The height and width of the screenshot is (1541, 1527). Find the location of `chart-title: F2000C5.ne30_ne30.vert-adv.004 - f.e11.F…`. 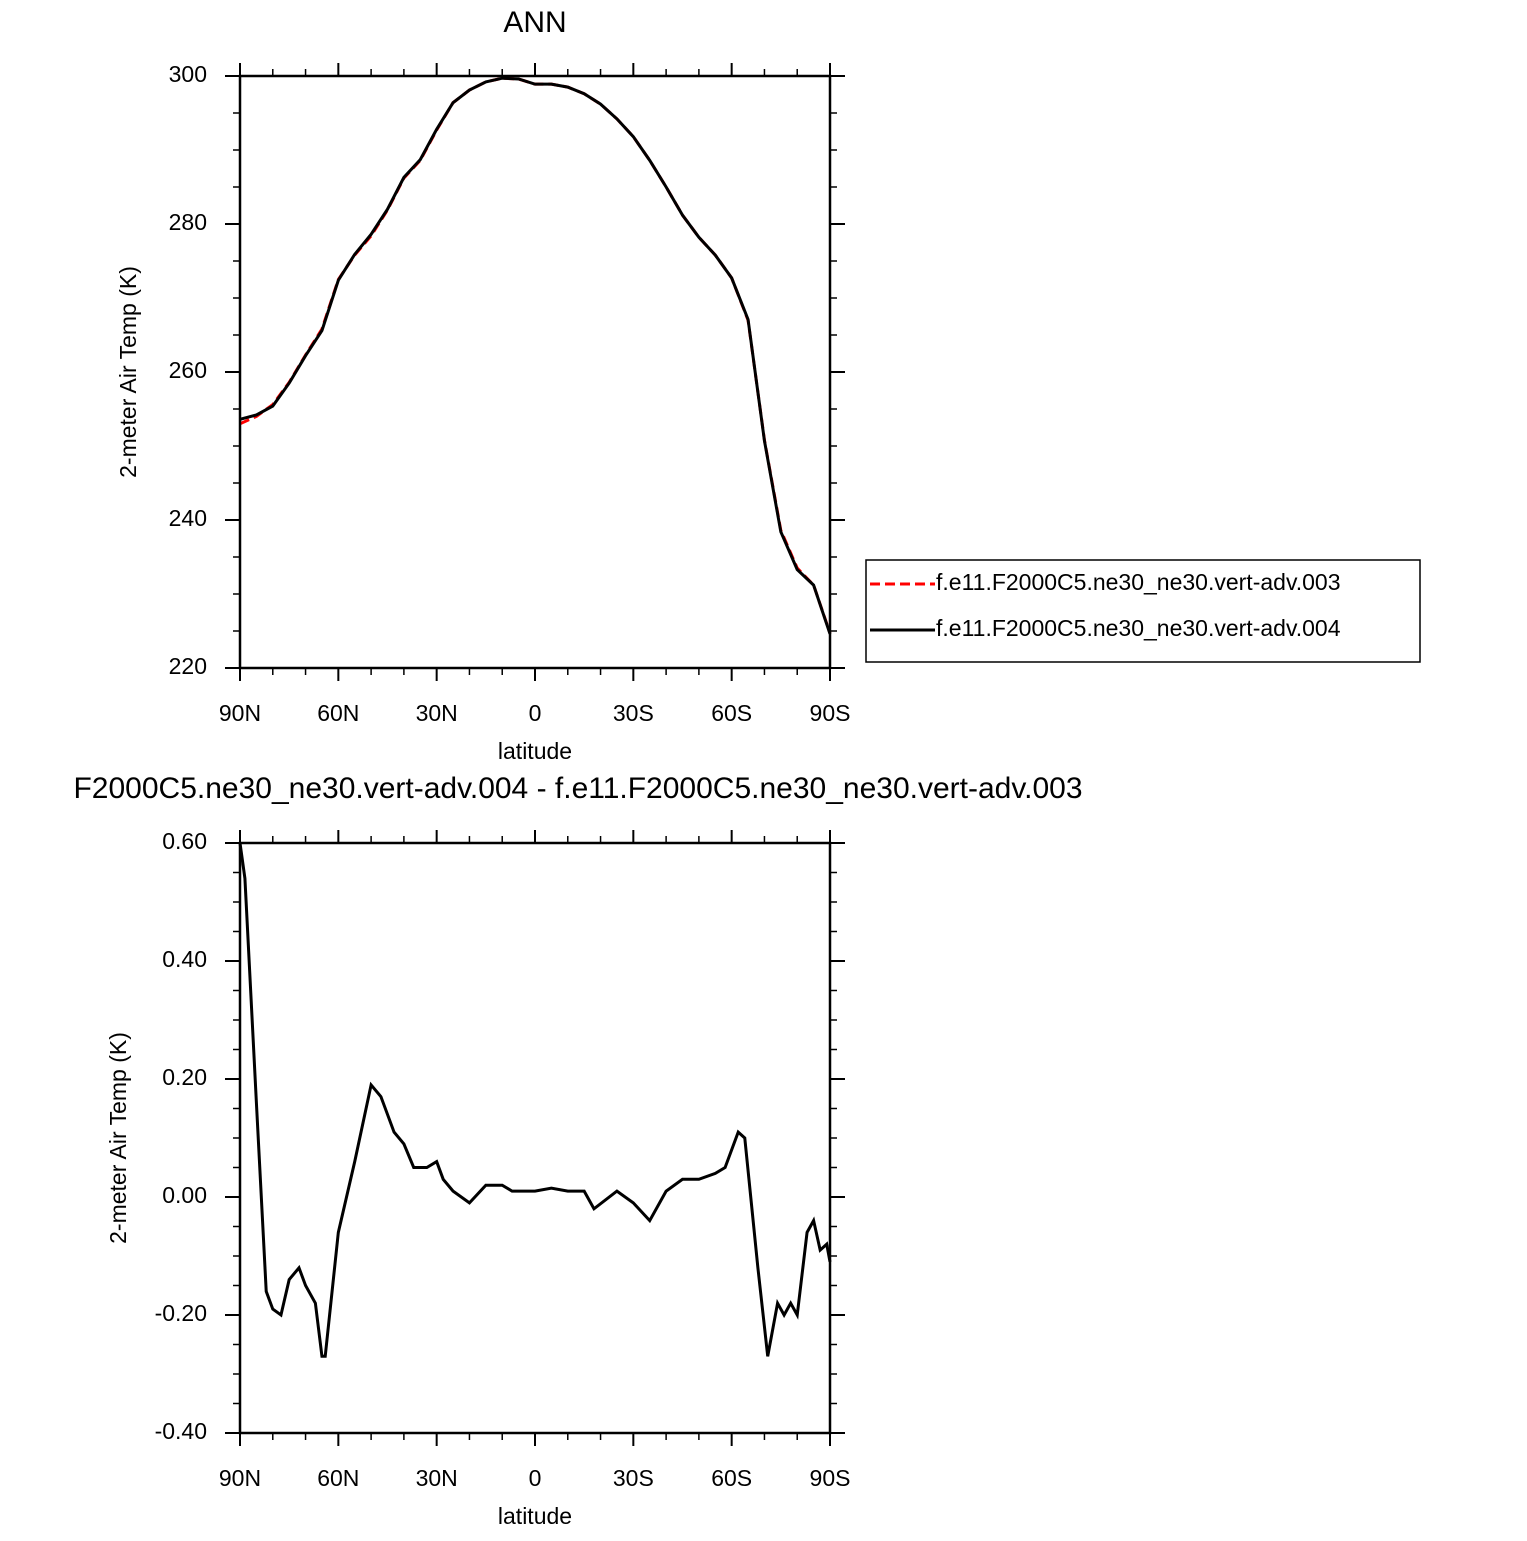

chart-title: F2000C5.ne30_ne30.vert-adv.004 - f.e11.F… is located at coordinates (577, 788).